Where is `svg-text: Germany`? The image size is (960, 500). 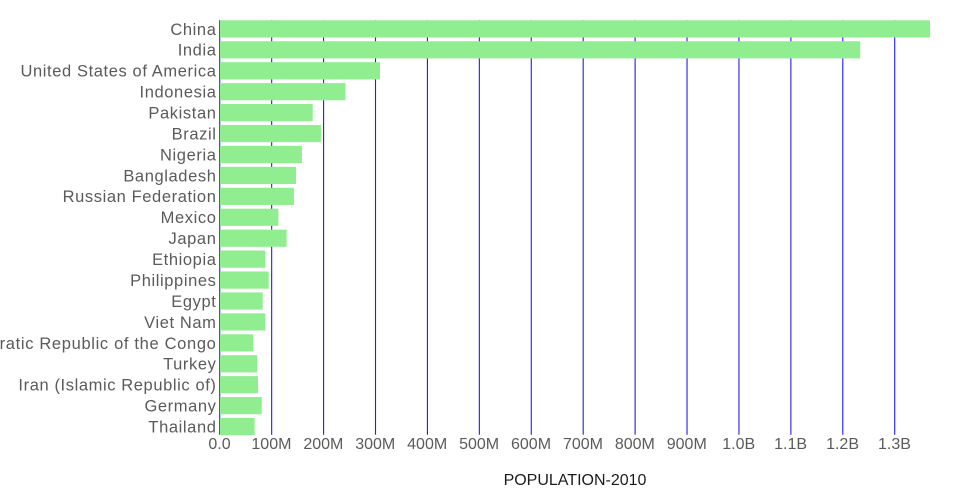 svg-text: Germany is located at coordinates (180, 407).